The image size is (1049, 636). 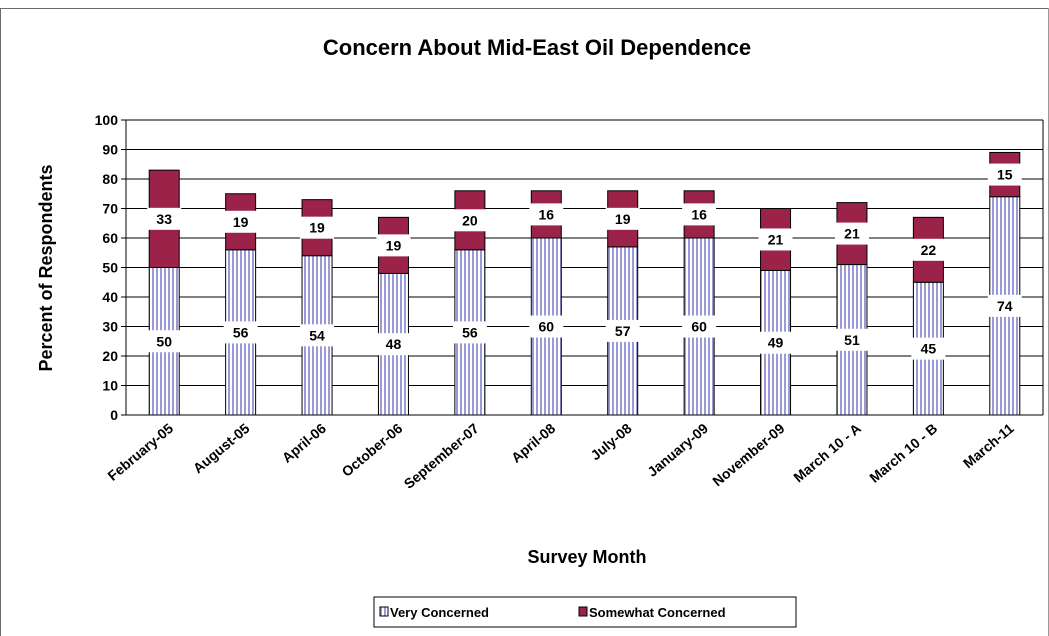 What do you see at coordinates (110, 386) in the screenshot?
I see `y-tick-label: 10` at bounding box center [110, 386].